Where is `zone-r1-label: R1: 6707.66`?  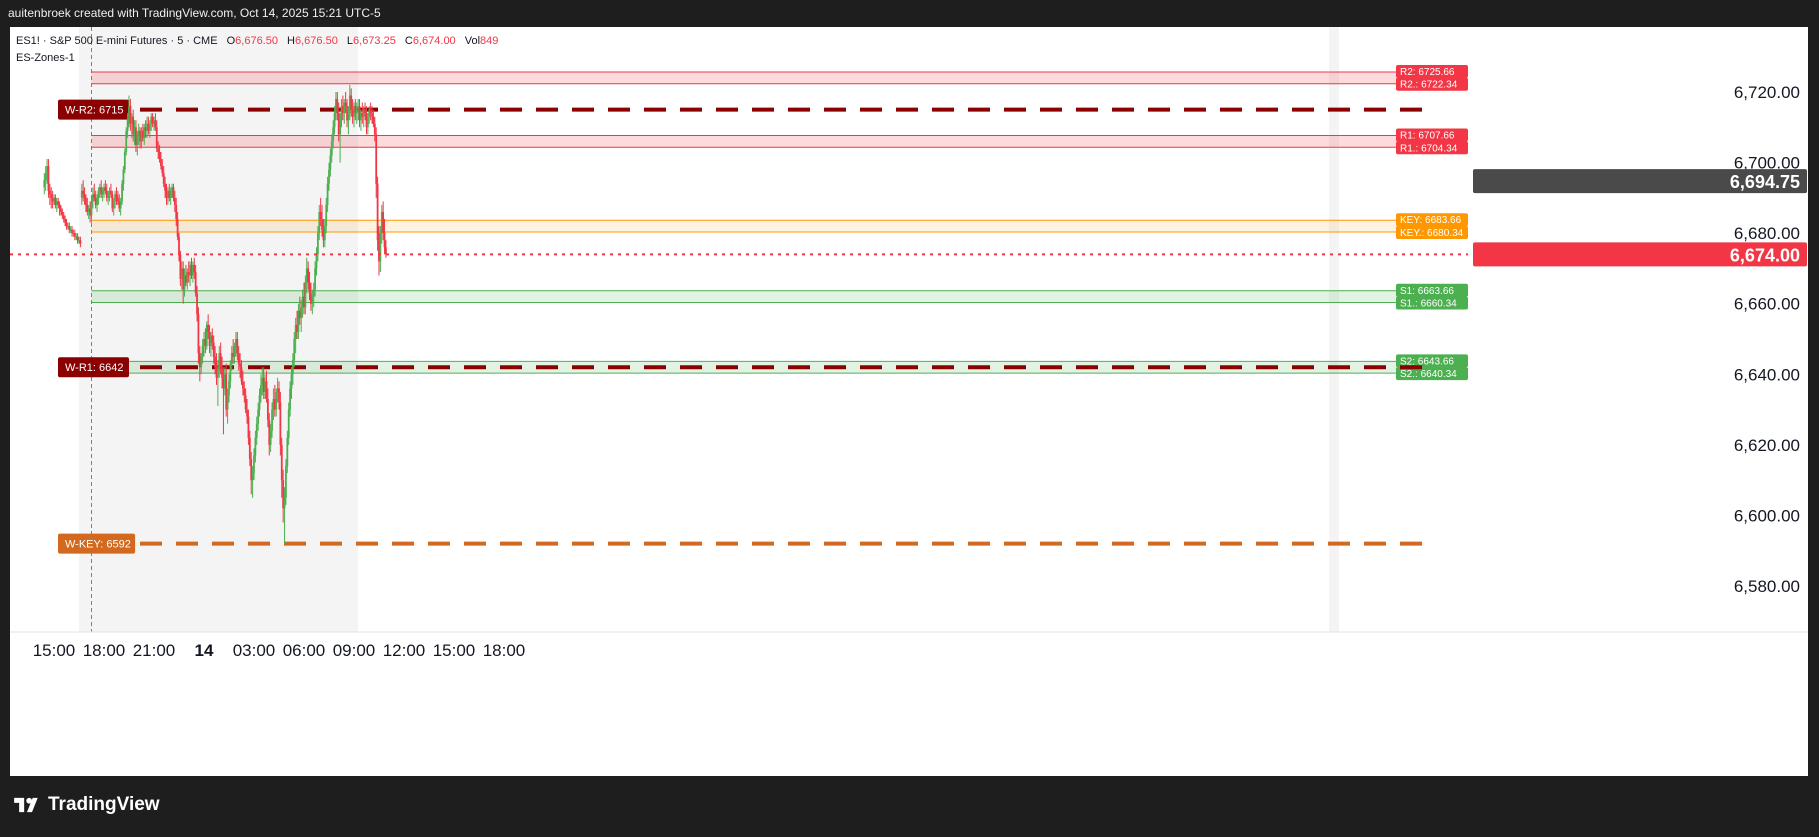 zone-r1-label: R1: 6707.66 is located at coordinates (1427, 136).